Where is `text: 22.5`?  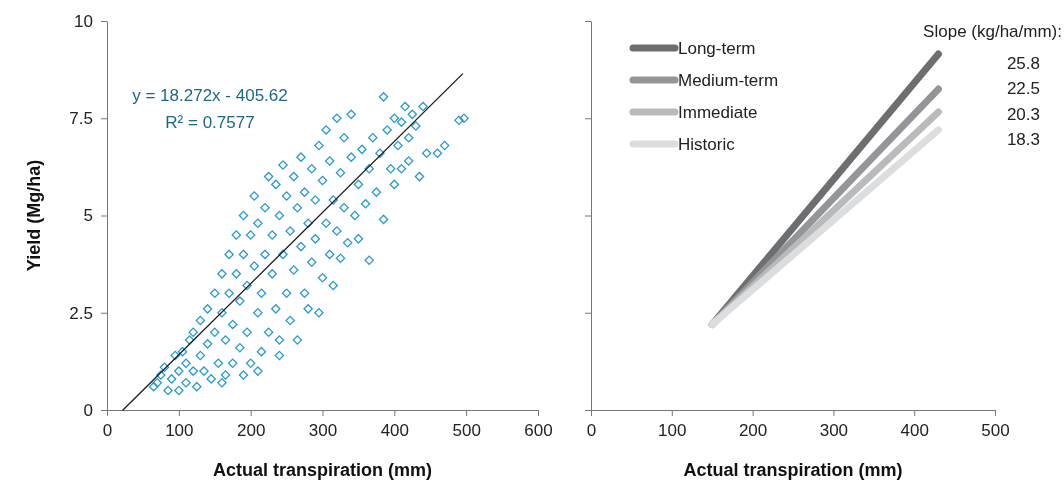 text: 22.5 is located at coordinates (1023, 88).